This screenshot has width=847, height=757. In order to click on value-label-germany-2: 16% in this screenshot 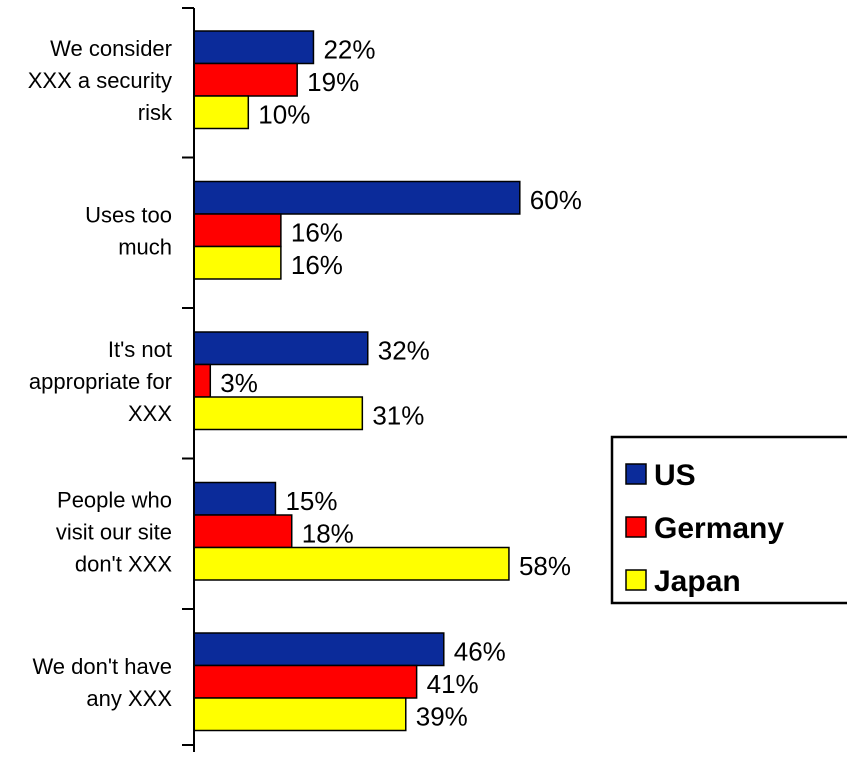, I will do `click(317, 233)`.